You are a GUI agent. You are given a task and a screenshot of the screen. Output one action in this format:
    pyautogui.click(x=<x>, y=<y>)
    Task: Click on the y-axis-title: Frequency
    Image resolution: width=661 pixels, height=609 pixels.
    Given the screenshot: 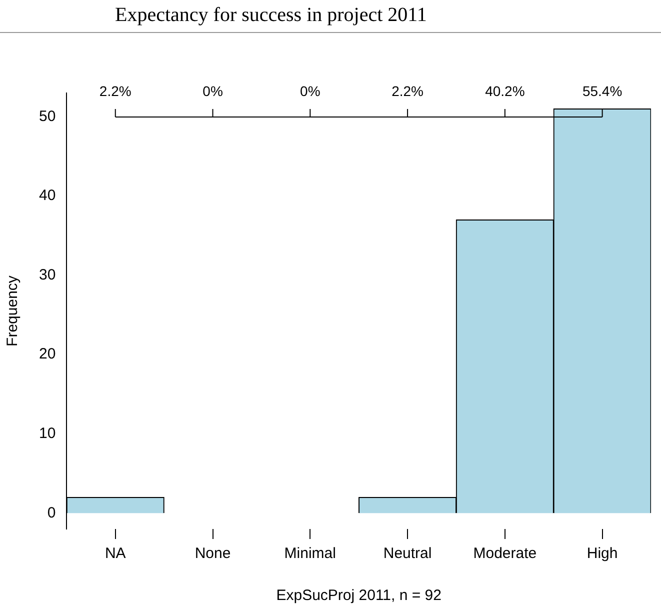 What is the action you would take?
    pyautogui.click(x=13, y=310)
    